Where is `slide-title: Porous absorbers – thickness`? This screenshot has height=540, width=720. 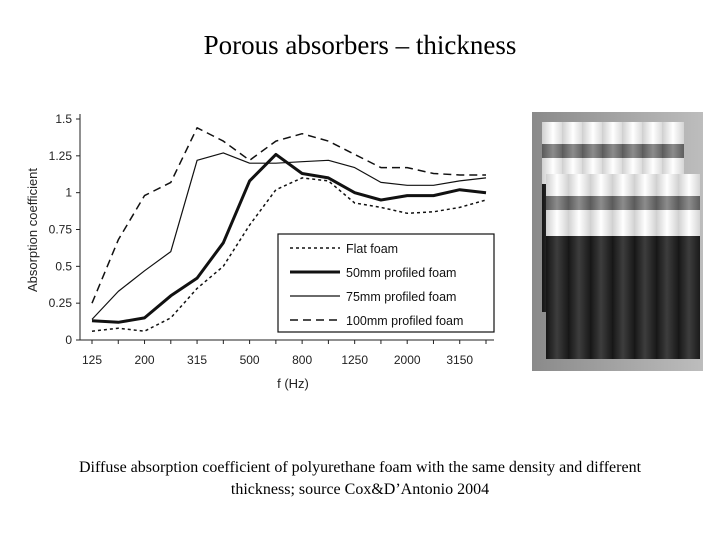 slide-title: Porous absorbers – thickness is located at coordinates (360, 45).